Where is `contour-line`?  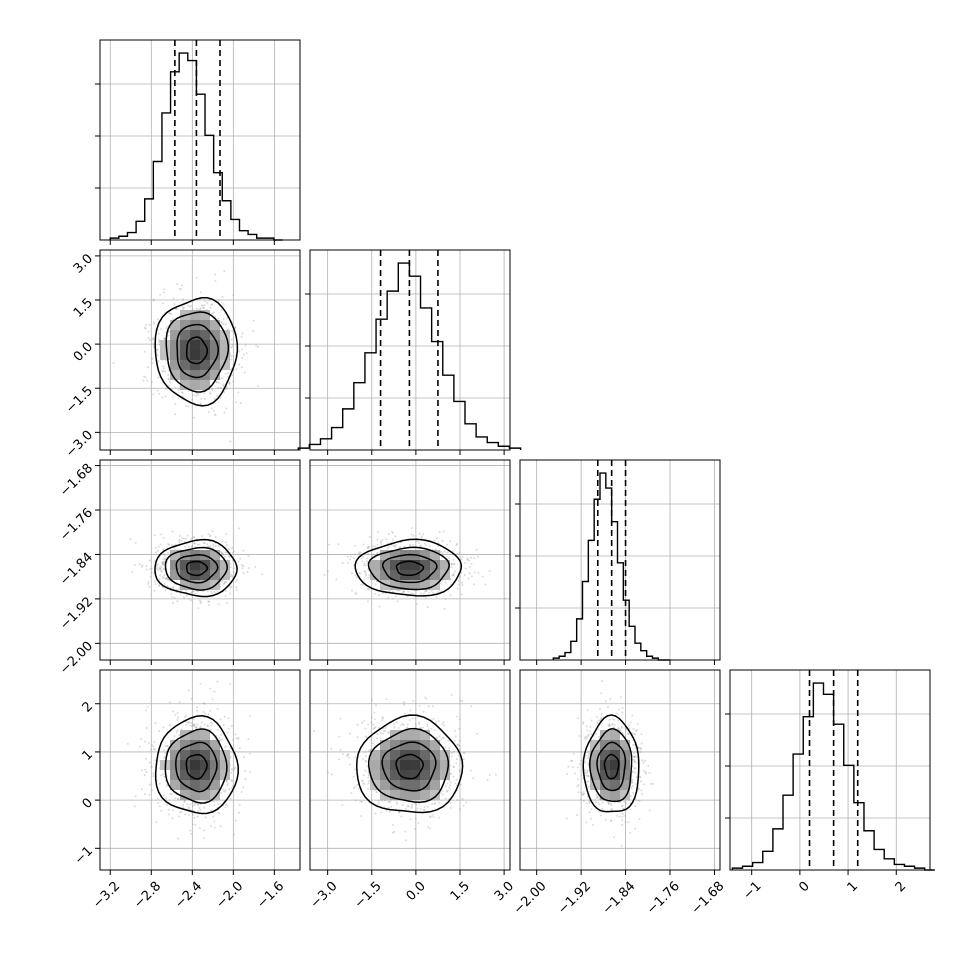
contour-line is located at coordinates (611, 766).